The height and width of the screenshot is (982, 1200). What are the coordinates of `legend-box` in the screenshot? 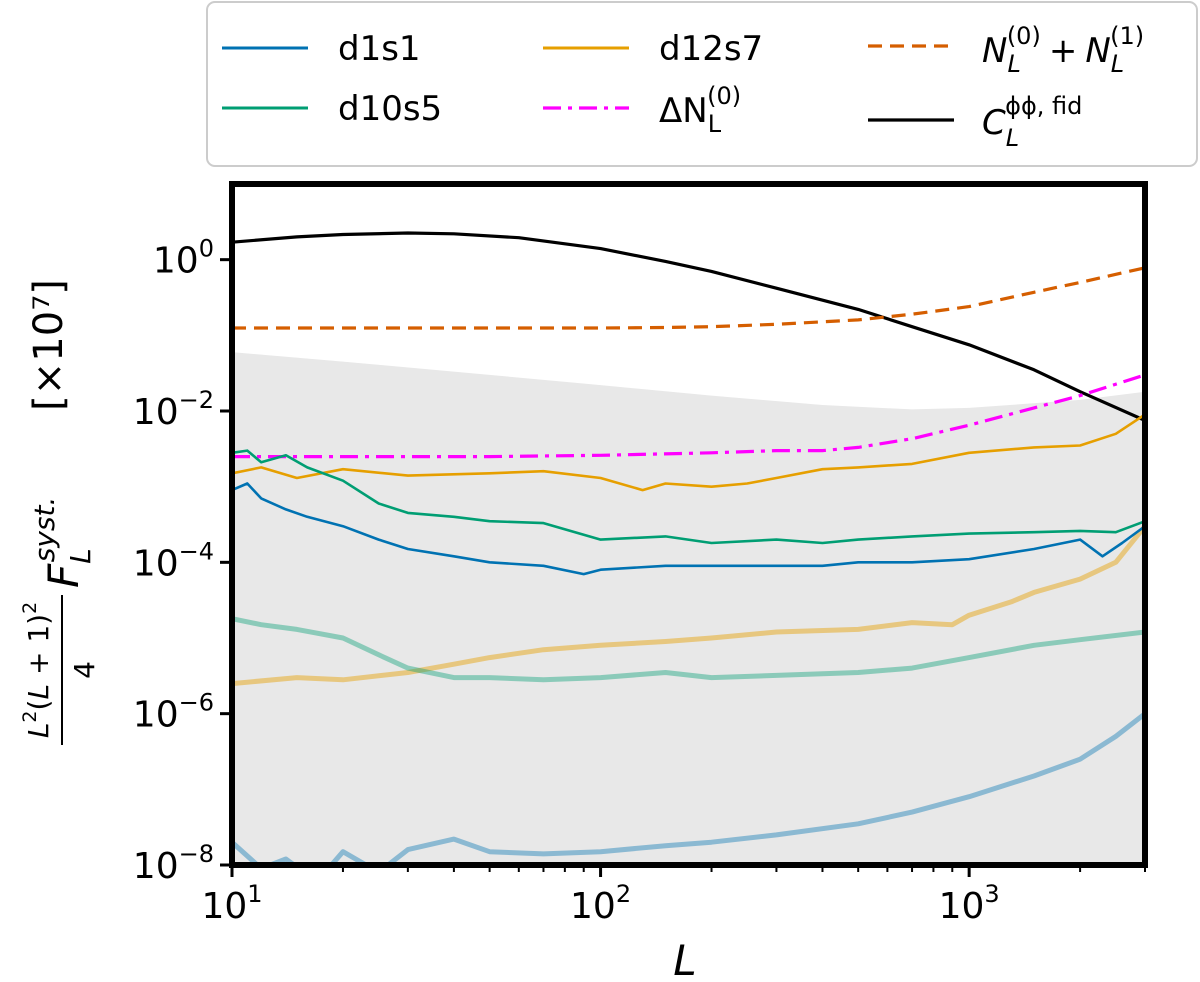 It's located at (702, 84).